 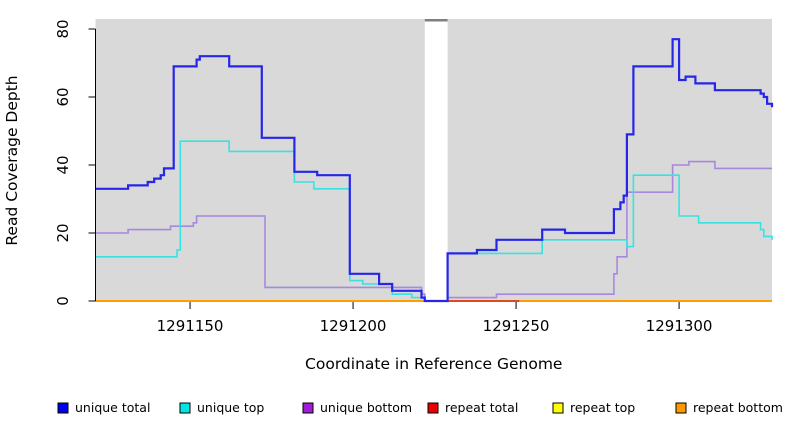 What do you see at coordinates (63, 96) in the screenshot?
I see `y-tick-label: 60` at bounding box center [63, 96].